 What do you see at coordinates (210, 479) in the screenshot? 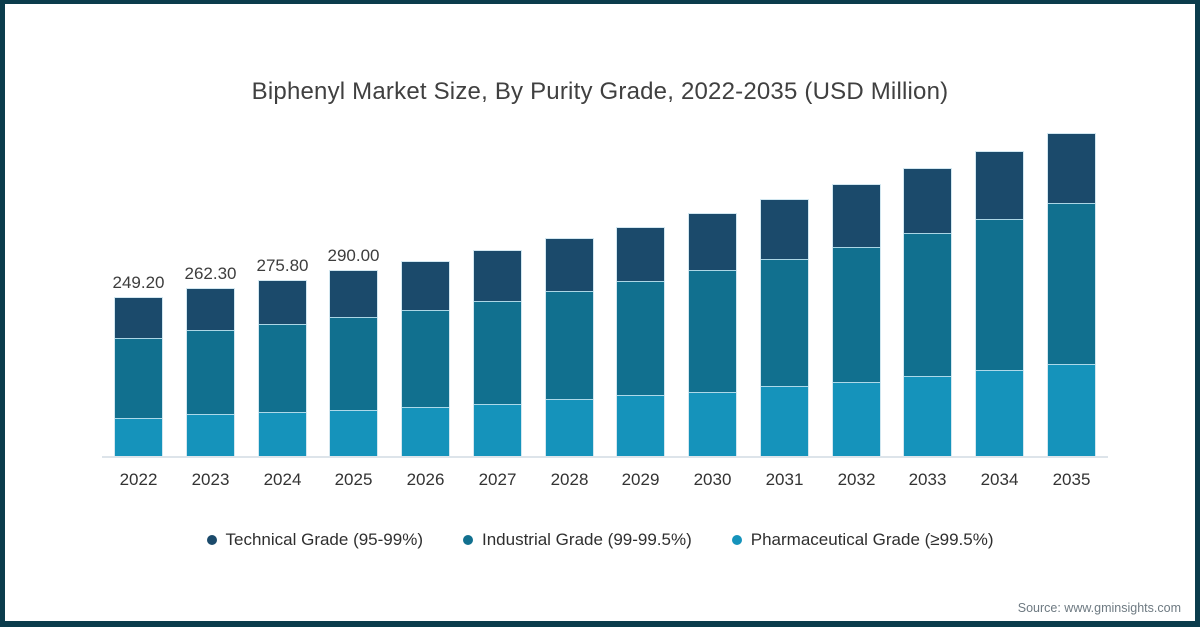
I see `x-axis-label-2023: 2023` at bounding box center [210, 479].